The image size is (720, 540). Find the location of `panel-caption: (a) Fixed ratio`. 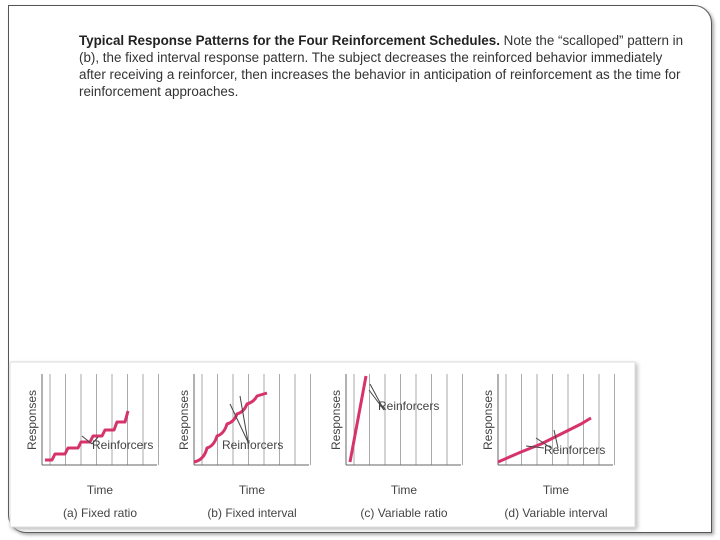

panel-caption: (a) Fixed ratio is located at coordinates (100, 513).